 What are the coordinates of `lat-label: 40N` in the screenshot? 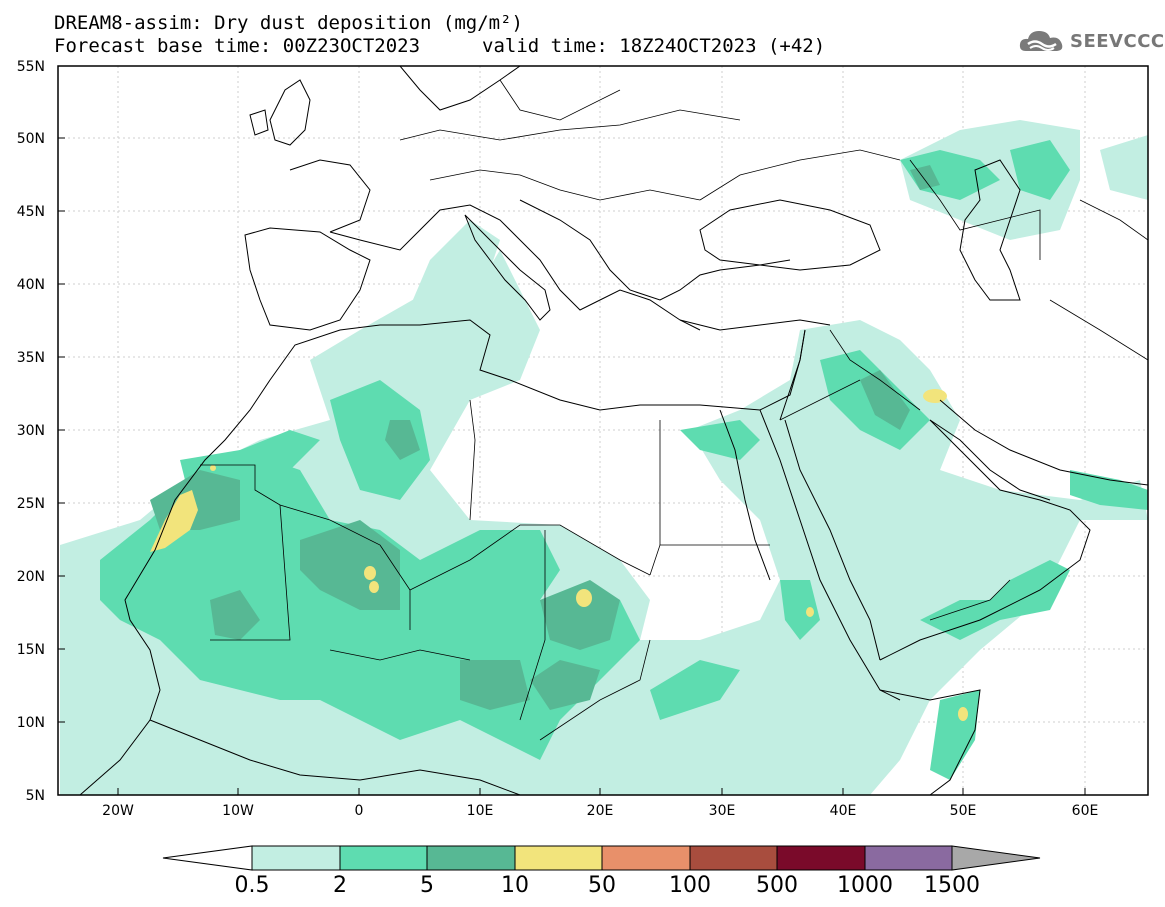 It's located at (31, 285).